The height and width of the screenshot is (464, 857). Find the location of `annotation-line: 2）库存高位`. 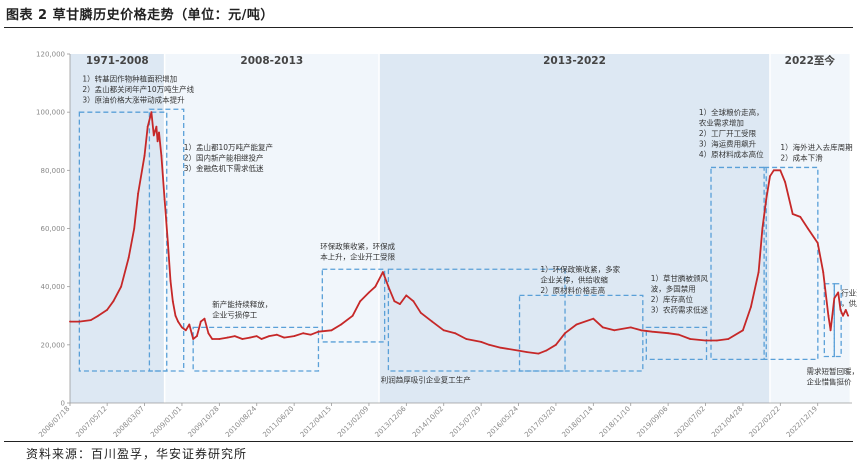

annotation-line: 2）库存高位 is located at coordinates (672, 299).